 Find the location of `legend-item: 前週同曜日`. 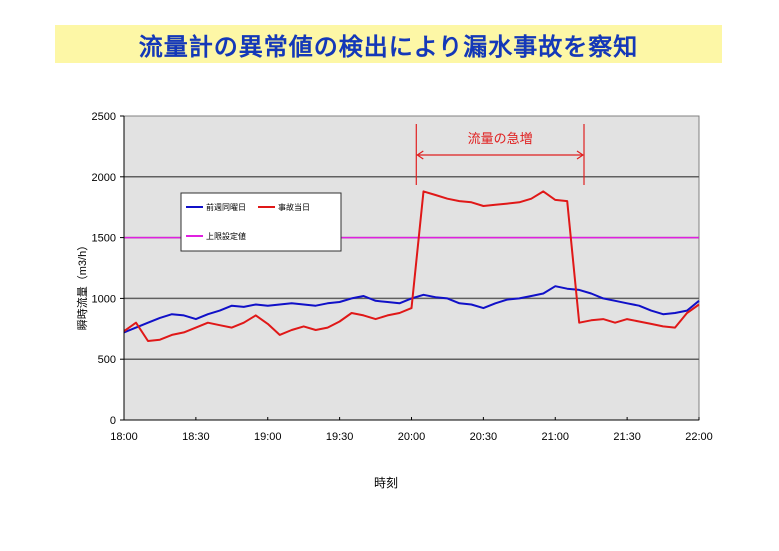

legend-item: 前週同曜日 is located at coordinates (226, 207).